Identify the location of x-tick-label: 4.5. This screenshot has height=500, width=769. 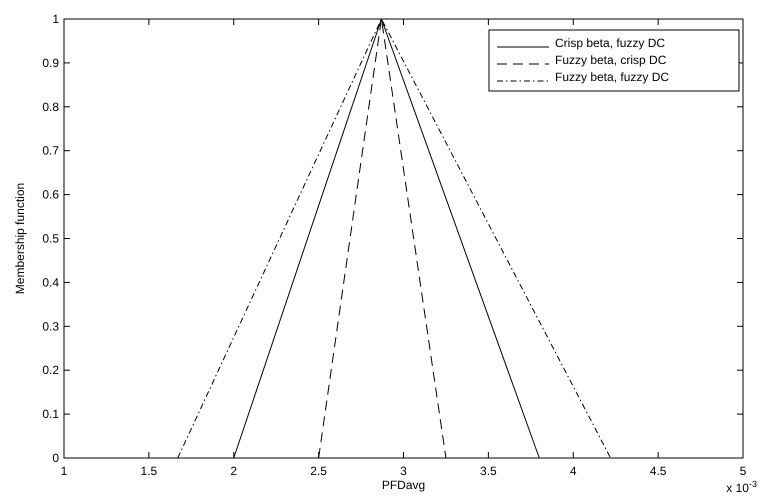
(658, 471).